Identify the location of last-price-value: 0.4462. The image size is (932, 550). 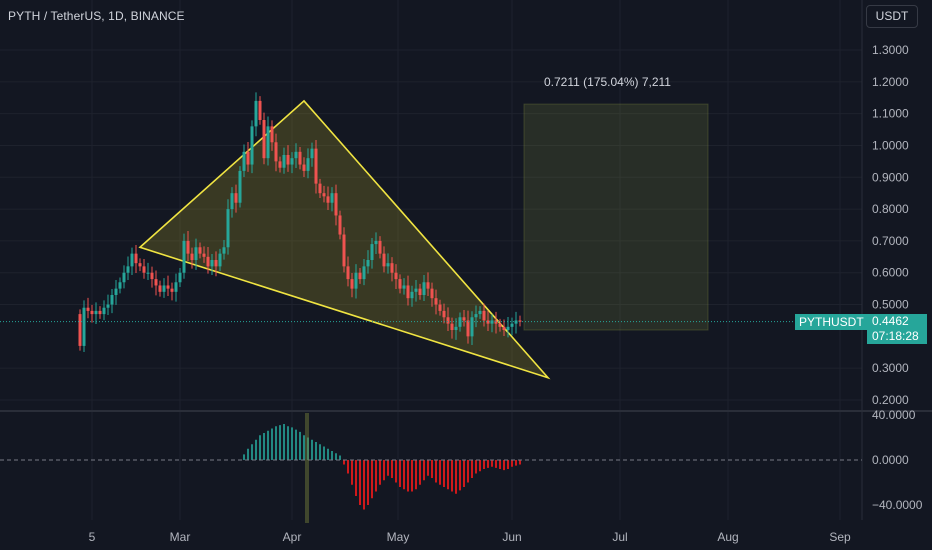
(890, 321).